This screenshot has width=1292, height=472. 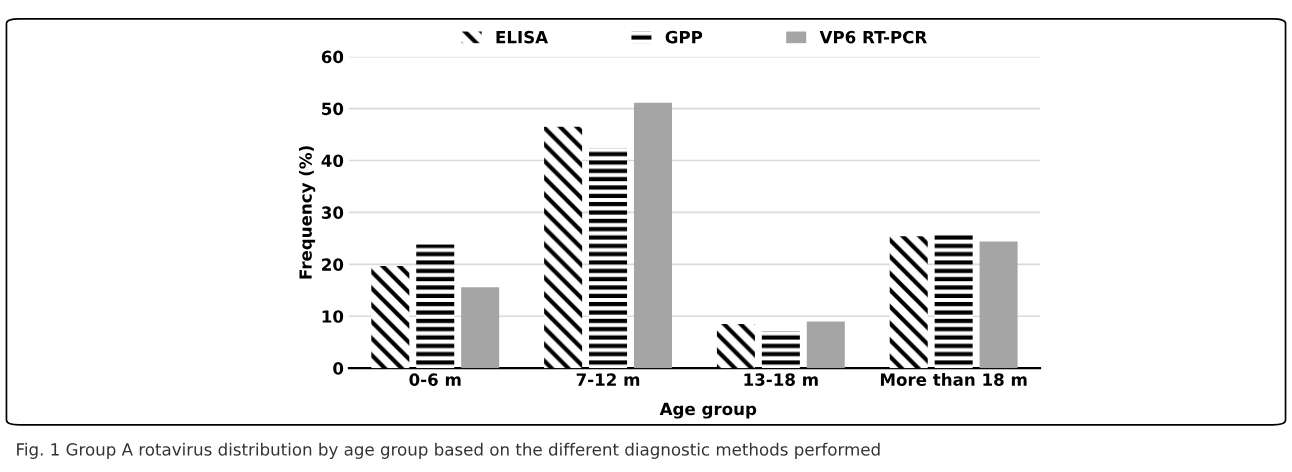 I want to click on legend-label: ELISA, so click(x=522, y=37).